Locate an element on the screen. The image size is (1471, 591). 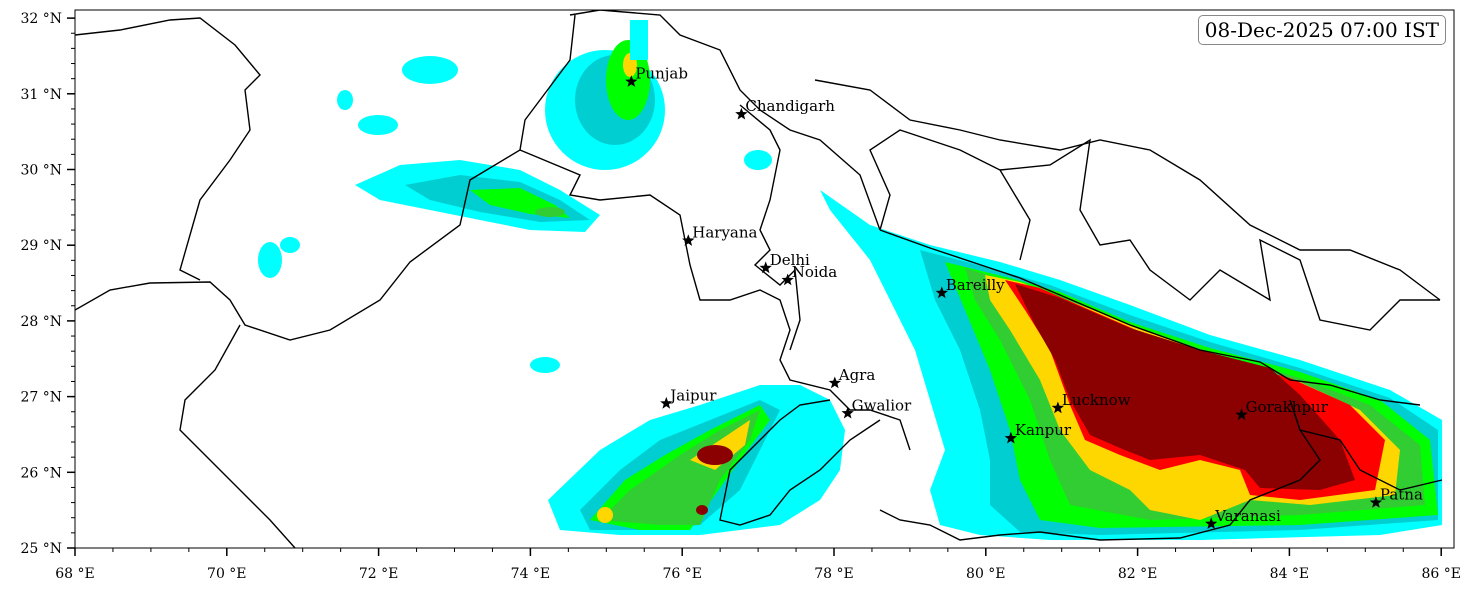
city-gorakhpur: Gorakhpur is located at coordinates (1282, 409).